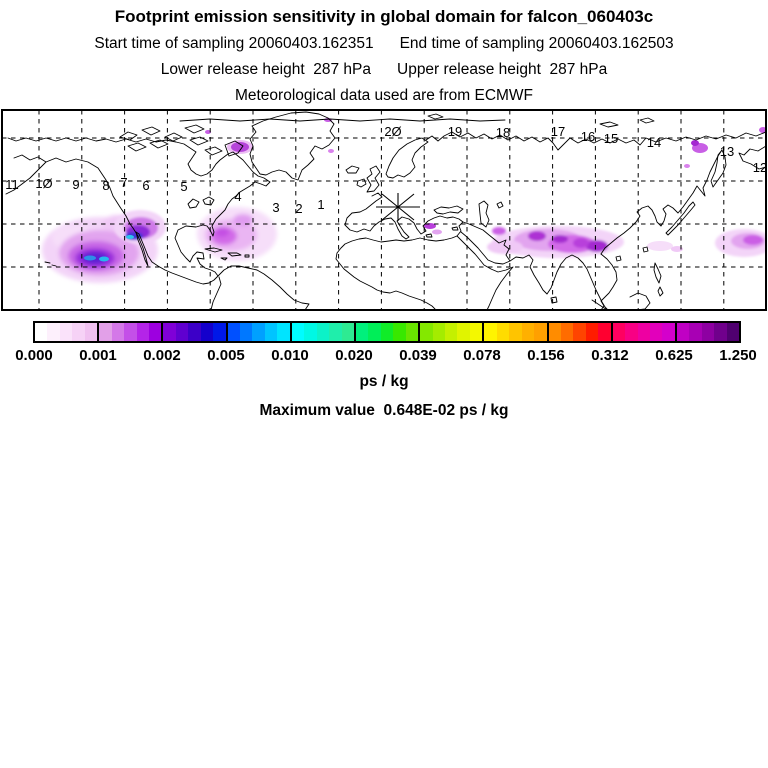 The height and width of the screenshot is (768, 768). Describe the element at coordinates (627, 285) in the screenshot. I see `coast-maritime-se-asia` at that location.